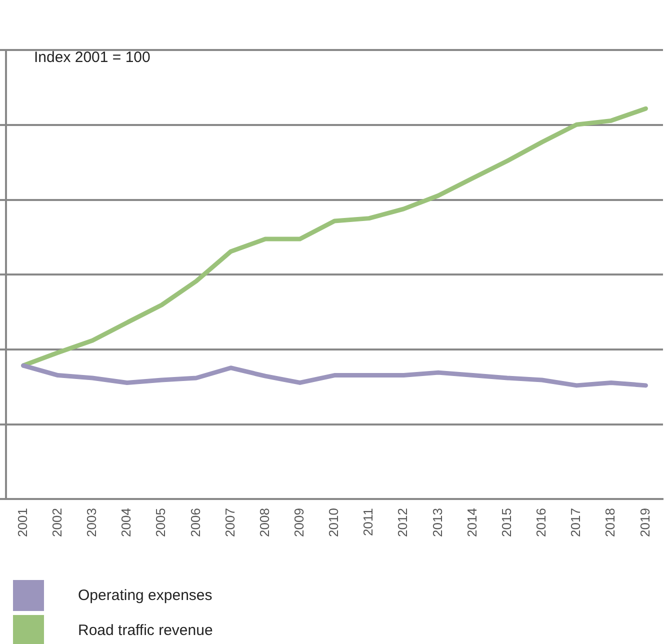 This screenshot has height=644, width=665. I want to click on x-tick-label: 2012, so click(402, 522).